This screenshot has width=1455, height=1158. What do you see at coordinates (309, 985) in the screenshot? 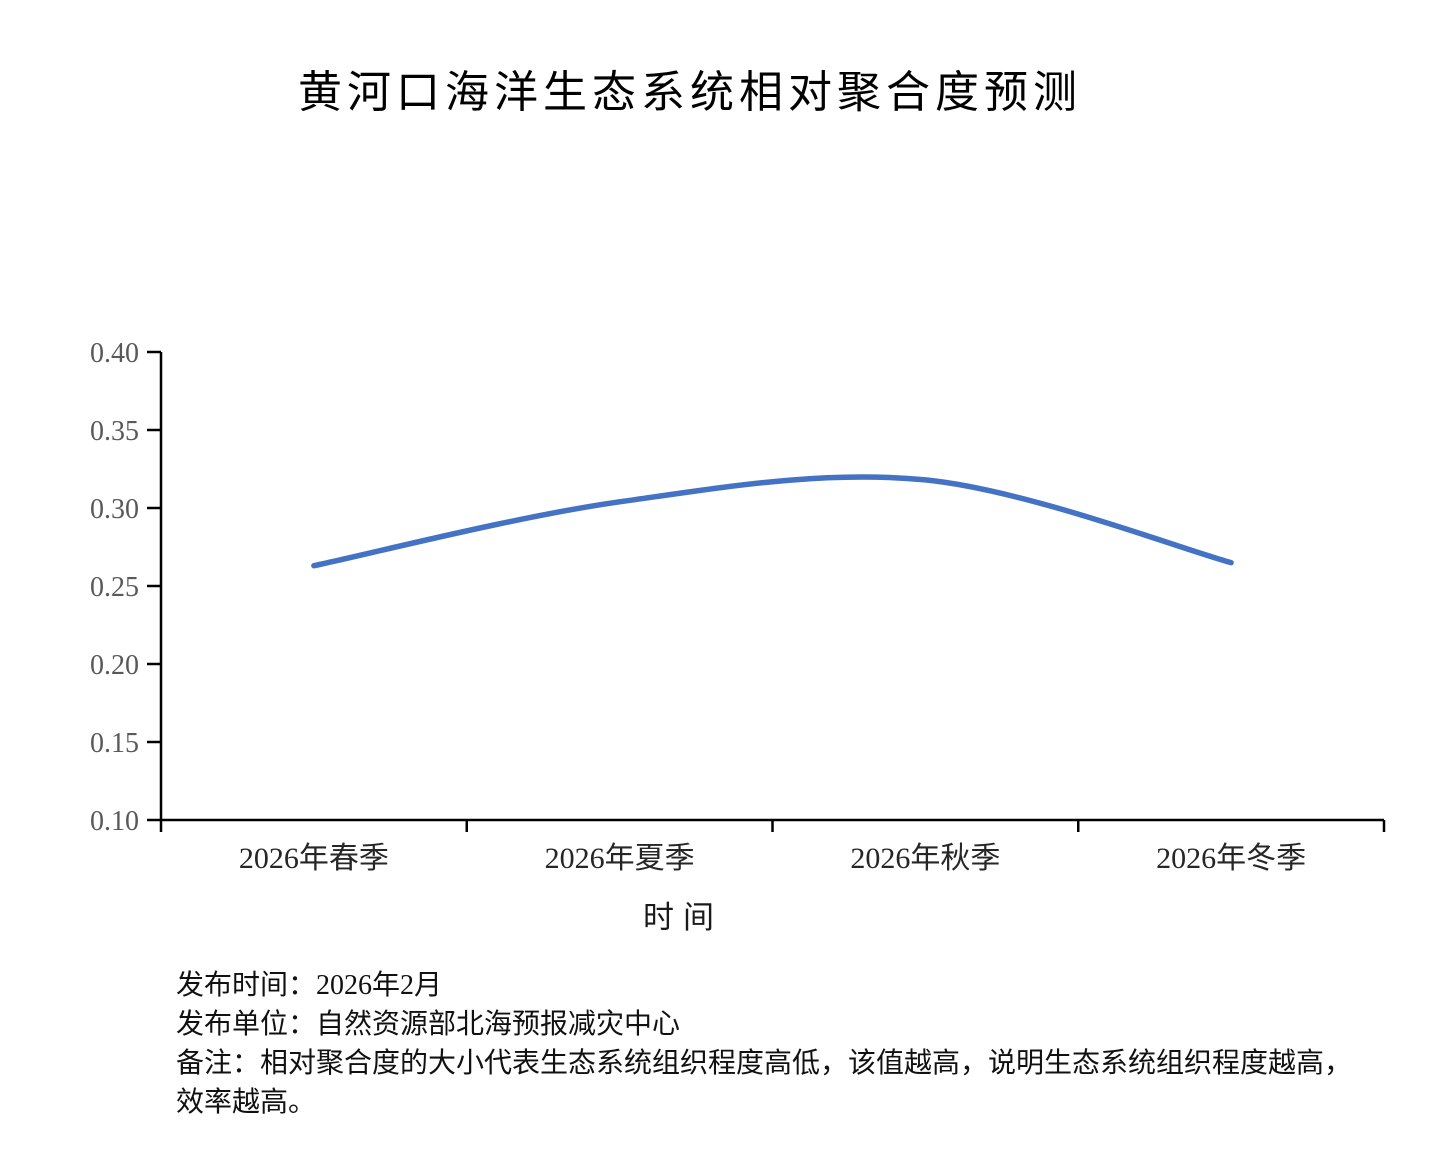
I see `footnote-line: 发布时间：2026年2月` at bounding box center [309, 985].